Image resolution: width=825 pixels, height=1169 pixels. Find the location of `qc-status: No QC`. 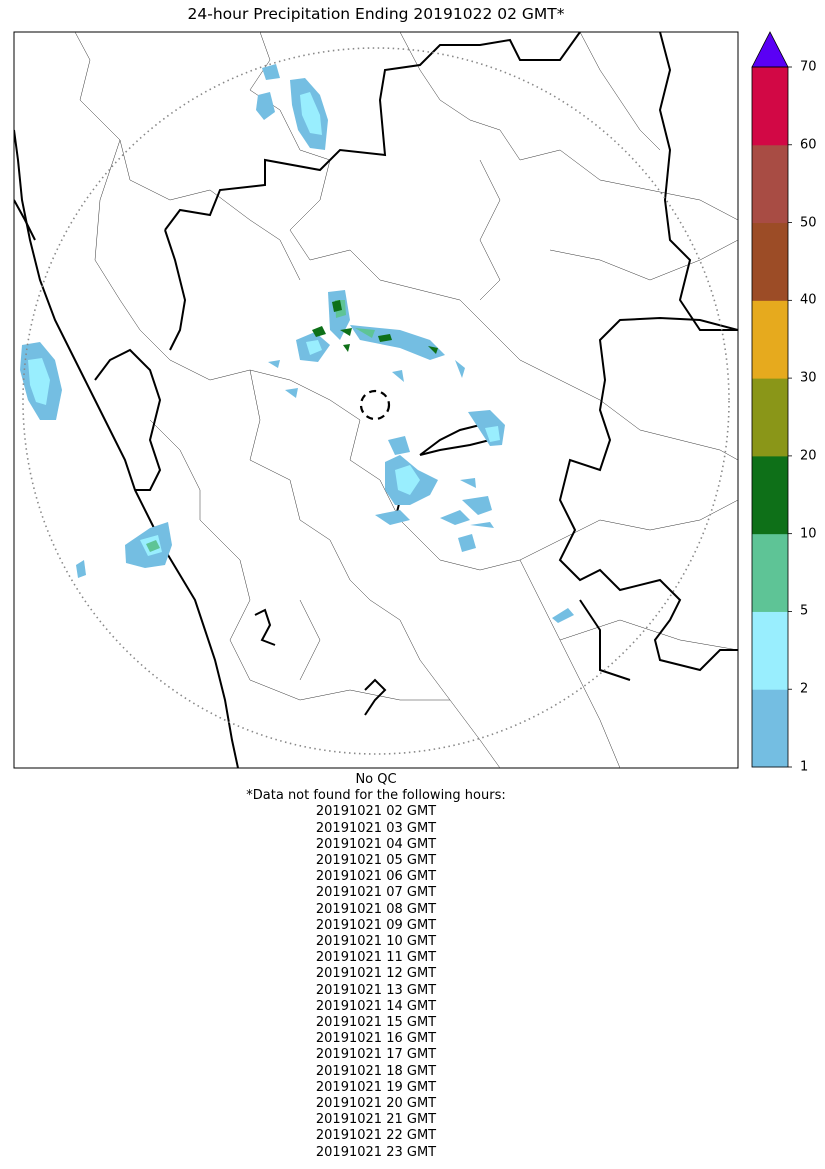

qc-status: No QC is located at coordinates (376, 779).